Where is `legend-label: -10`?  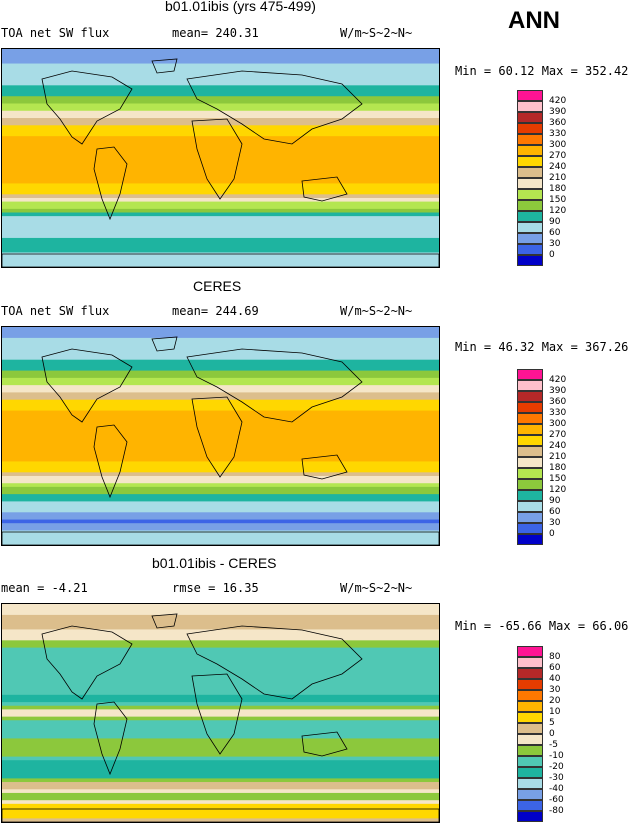
legend-label: -10 is located at coordinates (556, 755).